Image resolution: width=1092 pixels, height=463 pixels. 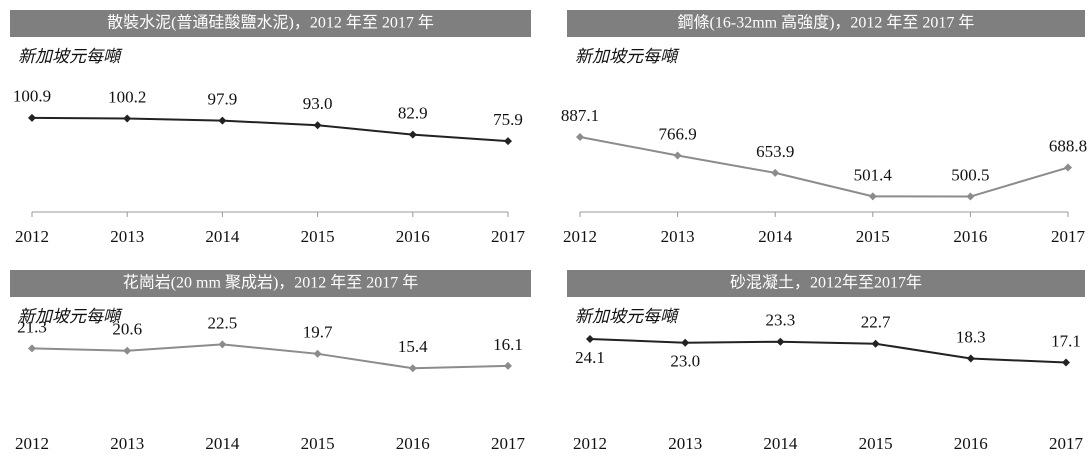 What do you see at coordinates (1068, 145) in the screenshot?
I see `value-label: 688.8` at bounding box center [1068, 145].